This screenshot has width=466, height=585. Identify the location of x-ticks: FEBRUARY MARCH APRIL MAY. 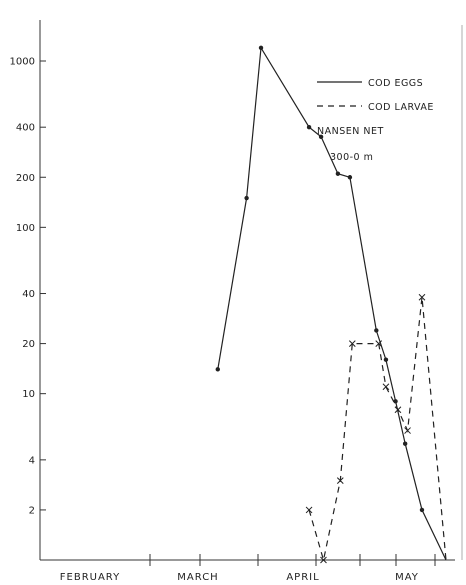
(248, 568).